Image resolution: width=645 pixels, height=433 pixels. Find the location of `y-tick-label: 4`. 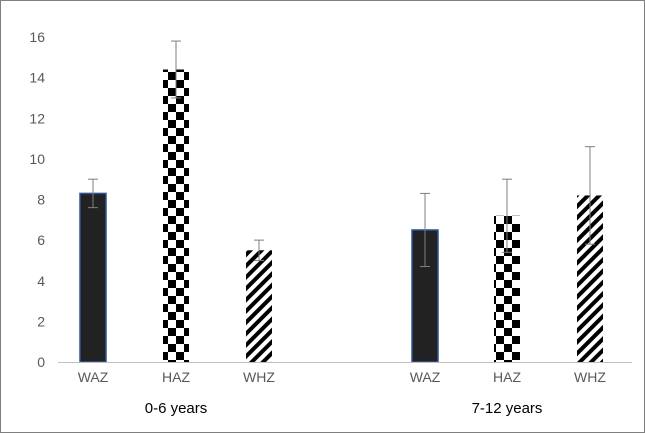

y-tick-label: 4 is located at coordinates (41, 281).